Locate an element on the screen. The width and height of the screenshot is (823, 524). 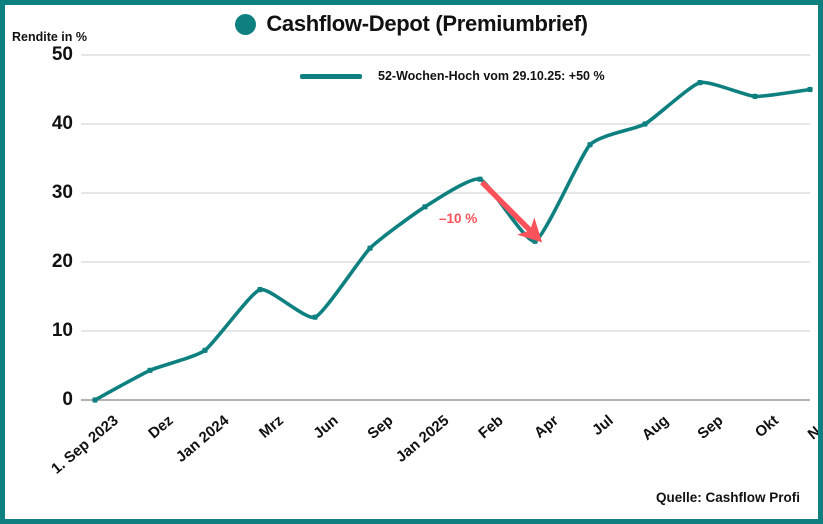
y-axis-tick-label: 10 is located at coordinates (62, 330).